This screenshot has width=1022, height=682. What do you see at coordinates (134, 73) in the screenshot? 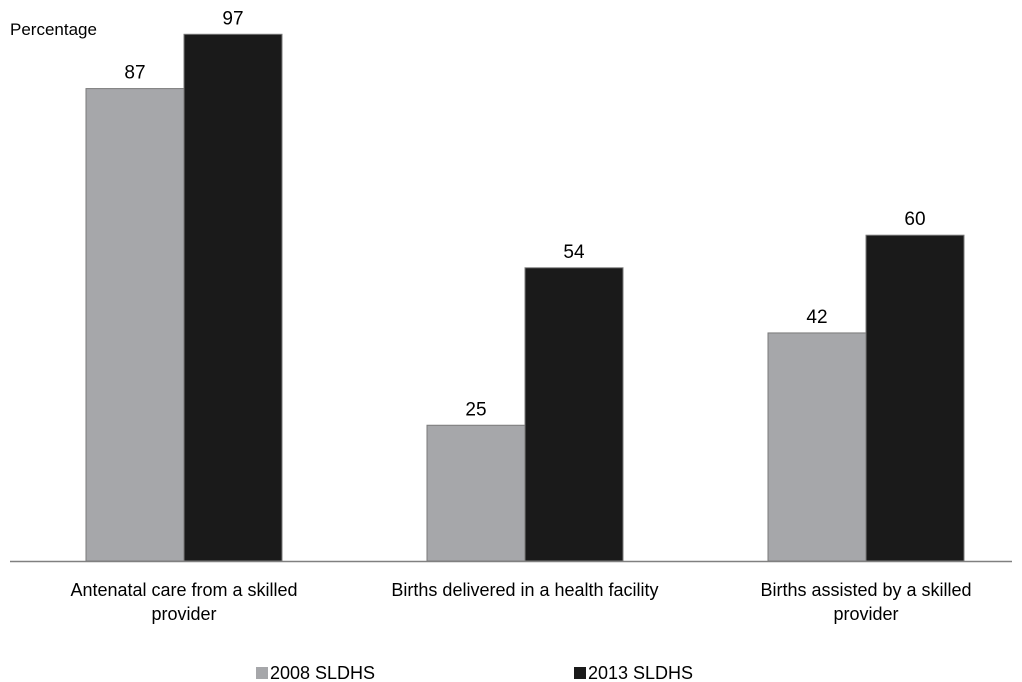
I see `data-label-series1-cat1: 87` at bounding box center [134, 73].